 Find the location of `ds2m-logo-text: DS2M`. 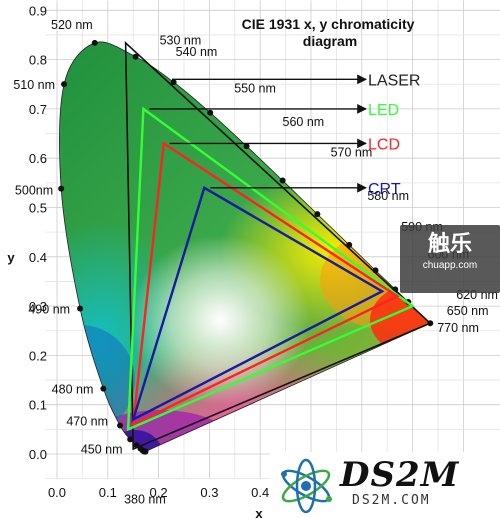

ds2m-logo-text: DS2M is located at coordinates (400, 475).